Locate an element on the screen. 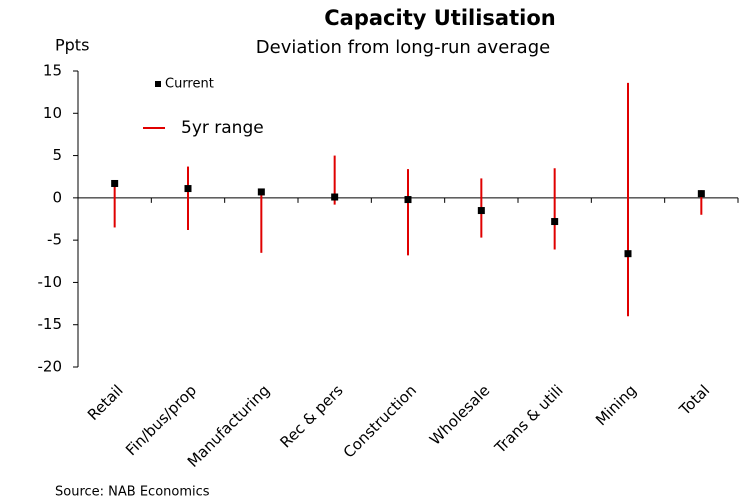 This screenshot has width=748, height=502. x-tick-label: Mining is located at coordinates (616, 405).